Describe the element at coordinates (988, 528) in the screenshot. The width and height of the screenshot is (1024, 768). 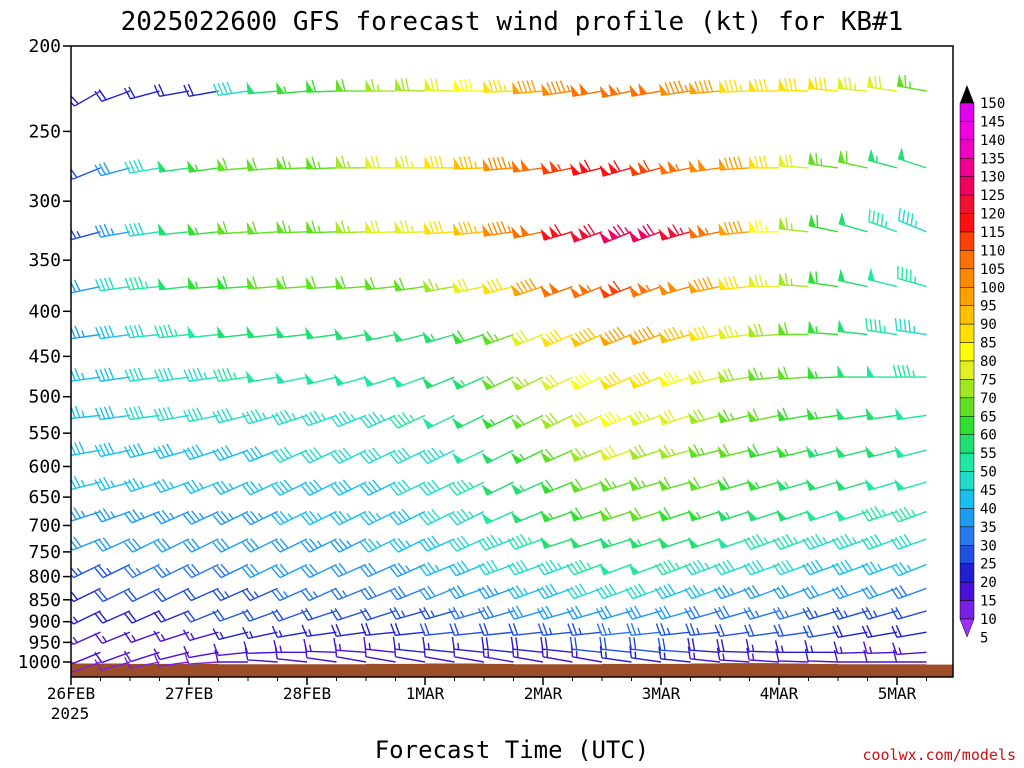
I see `colorbar-label: 35` at that location.